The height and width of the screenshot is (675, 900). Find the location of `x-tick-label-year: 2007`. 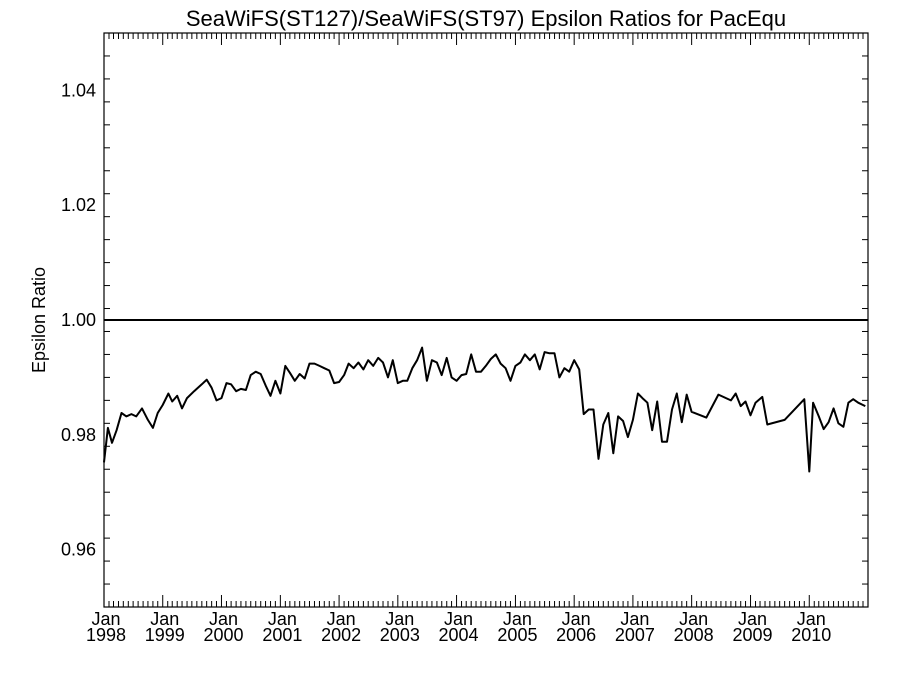

x-tick-label-year: 2007 is located at coordinates (635, 635).